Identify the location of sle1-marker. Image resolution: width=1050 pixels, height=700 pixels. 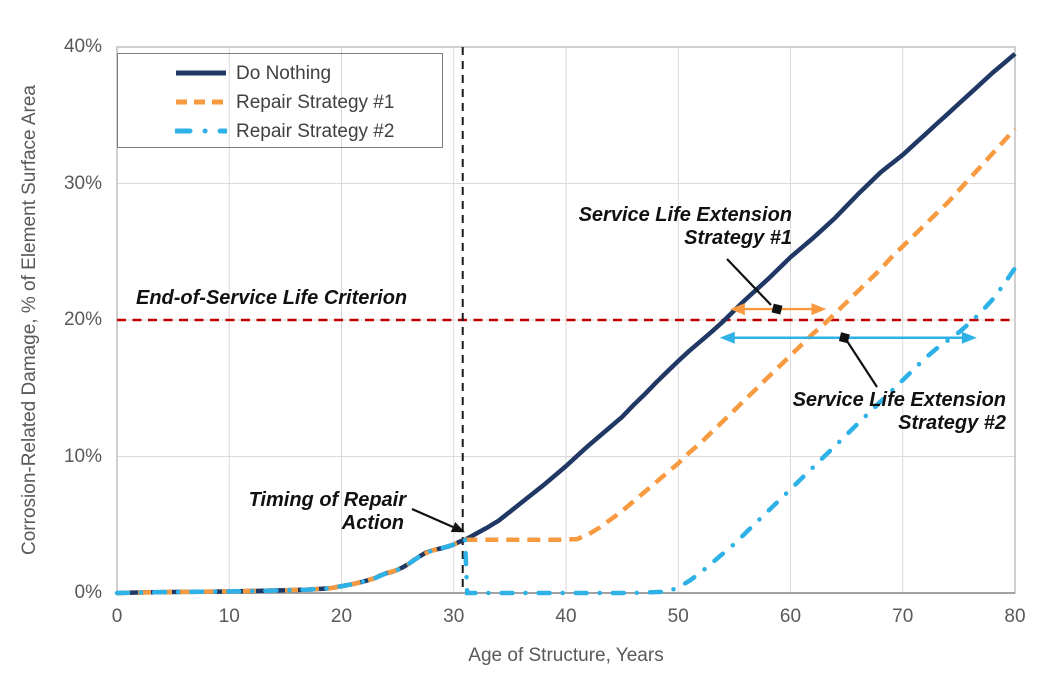
(777, 309).